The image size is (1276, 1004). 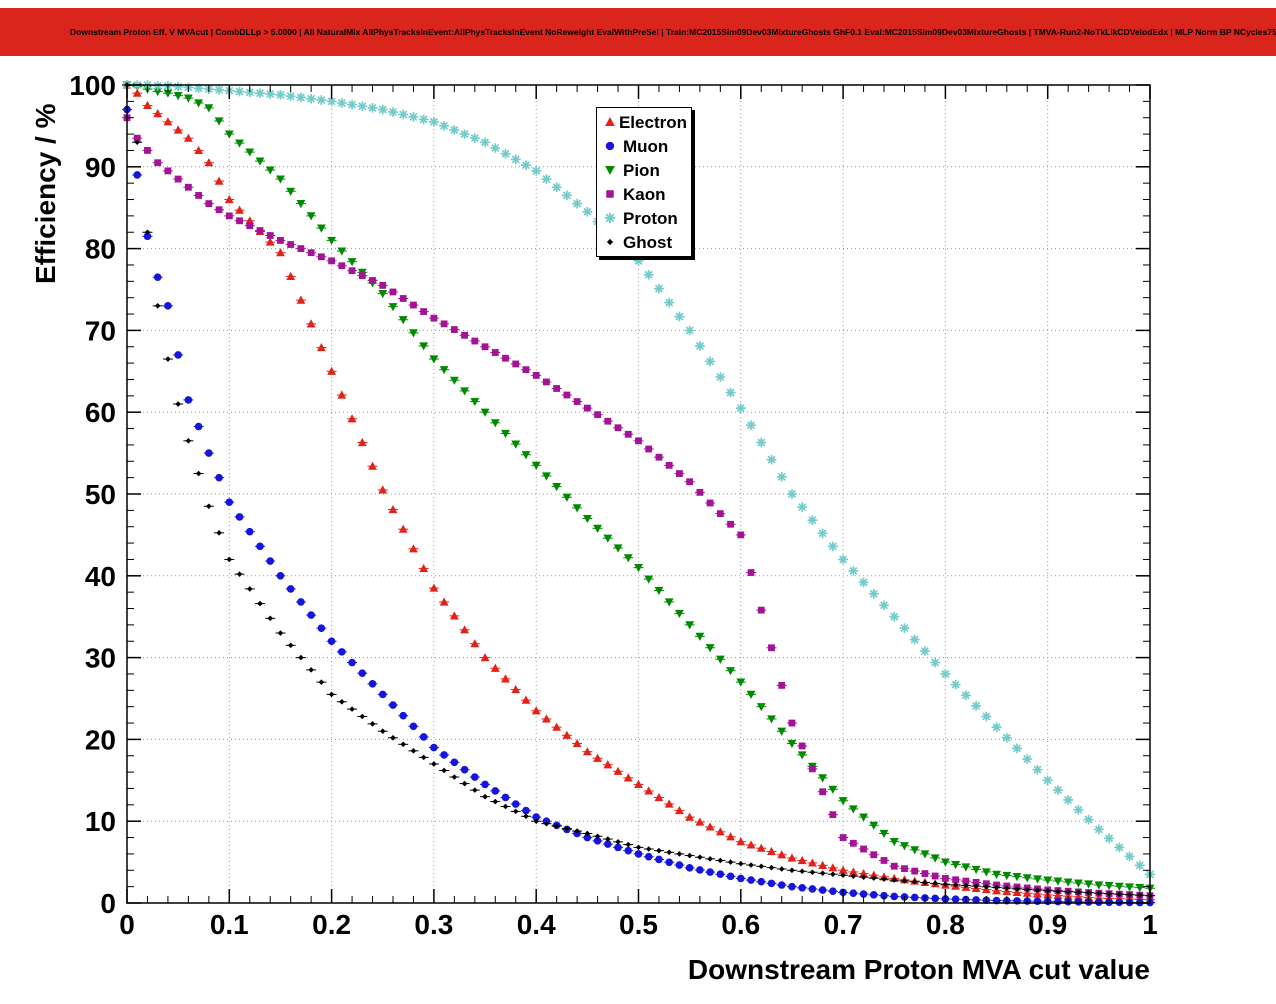 I want to click on y-tick-label: 70, so click(x=100, y=330).